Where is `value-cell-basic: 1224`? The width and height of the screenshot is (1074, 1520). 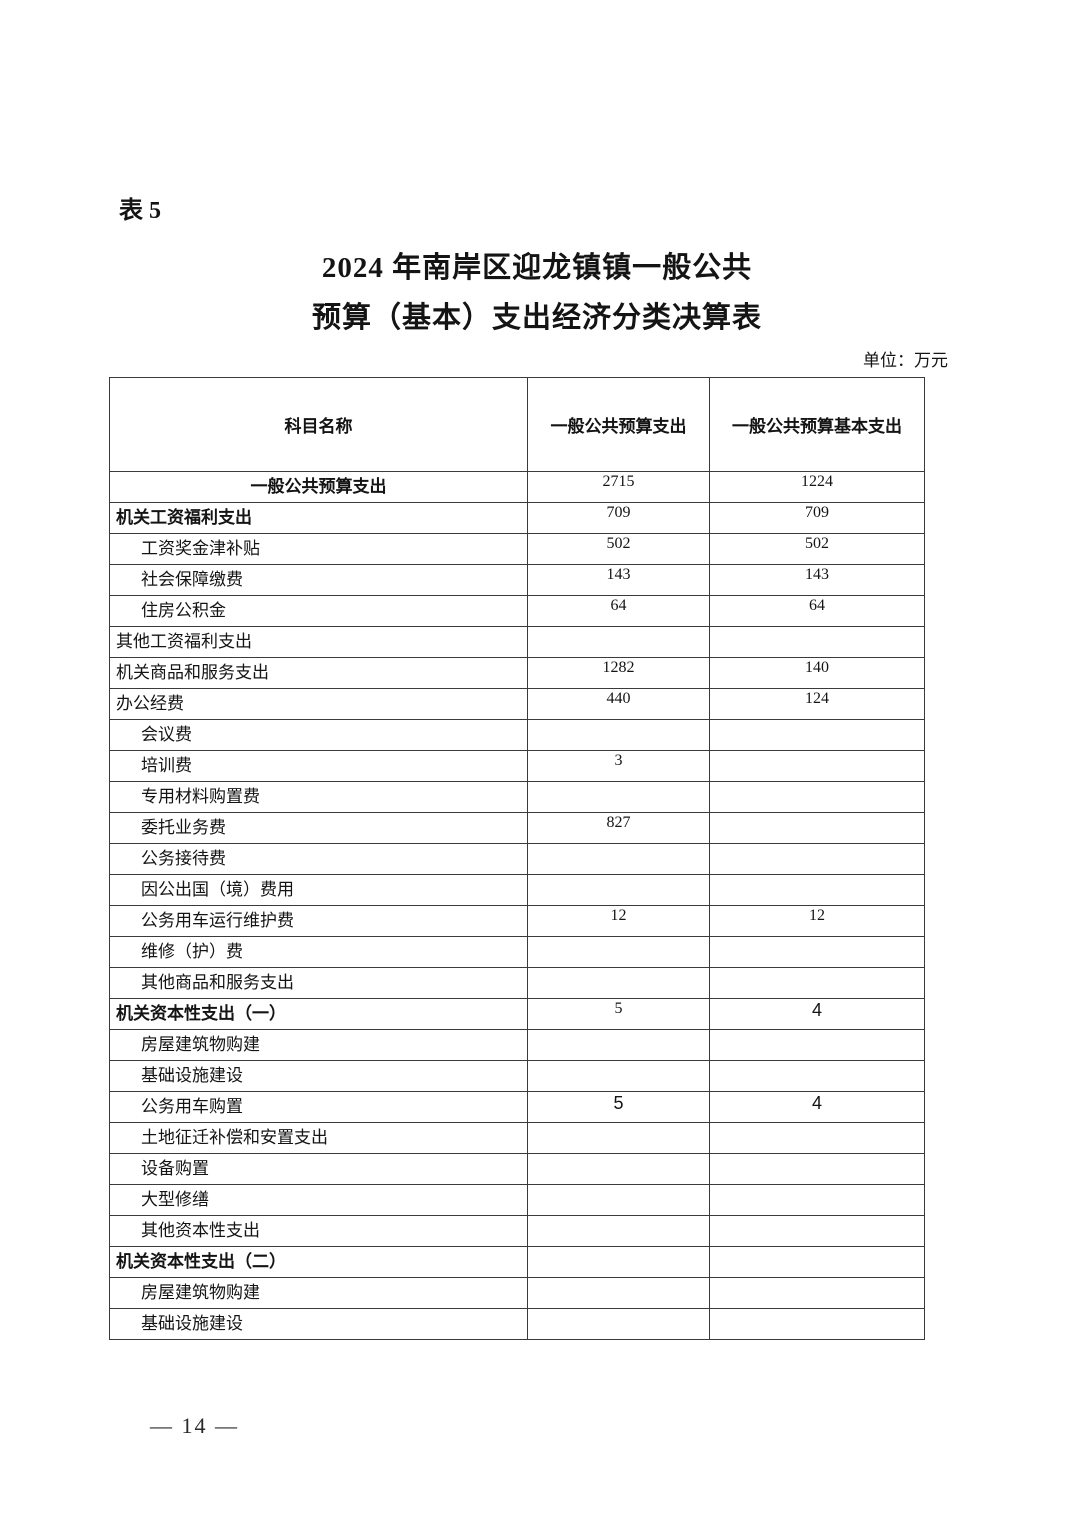
value-cell-basic: 1224 is located at coordinates (817, 487).